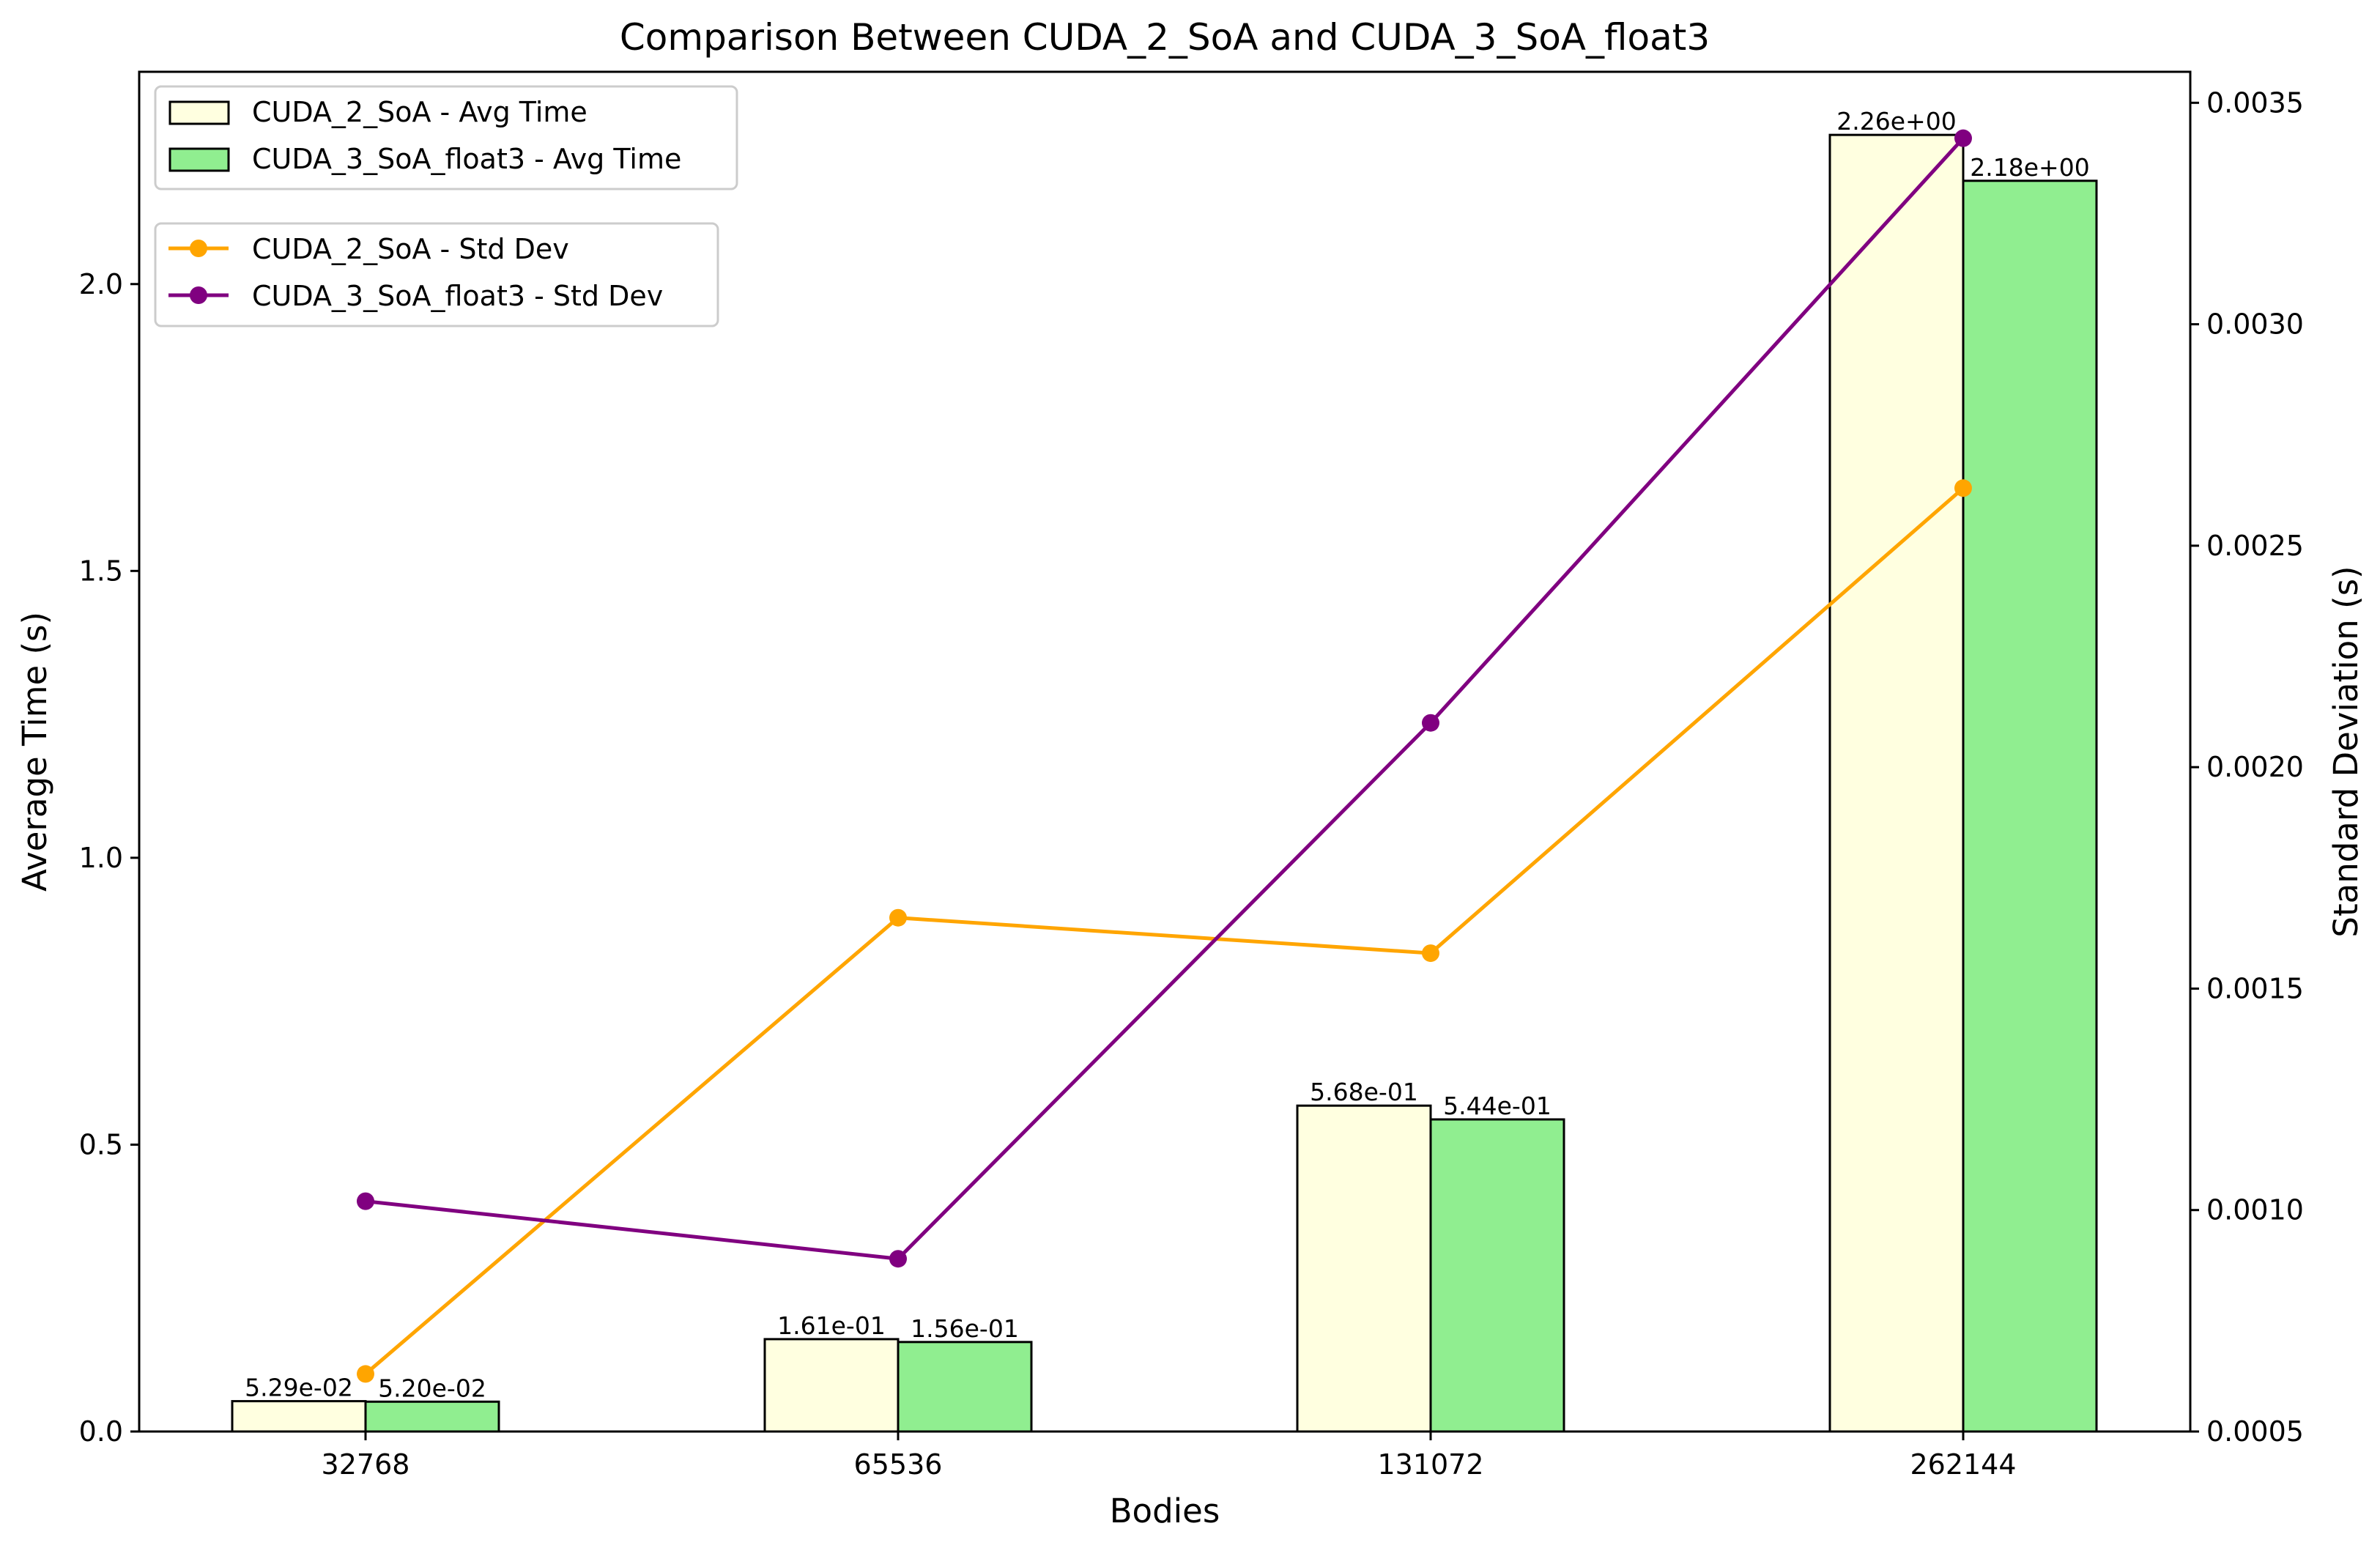  What do you see at coordinates (198, 295) in the screenshot?
I see `legend-marker-cuda3-std` at bounding box center [198, 295].